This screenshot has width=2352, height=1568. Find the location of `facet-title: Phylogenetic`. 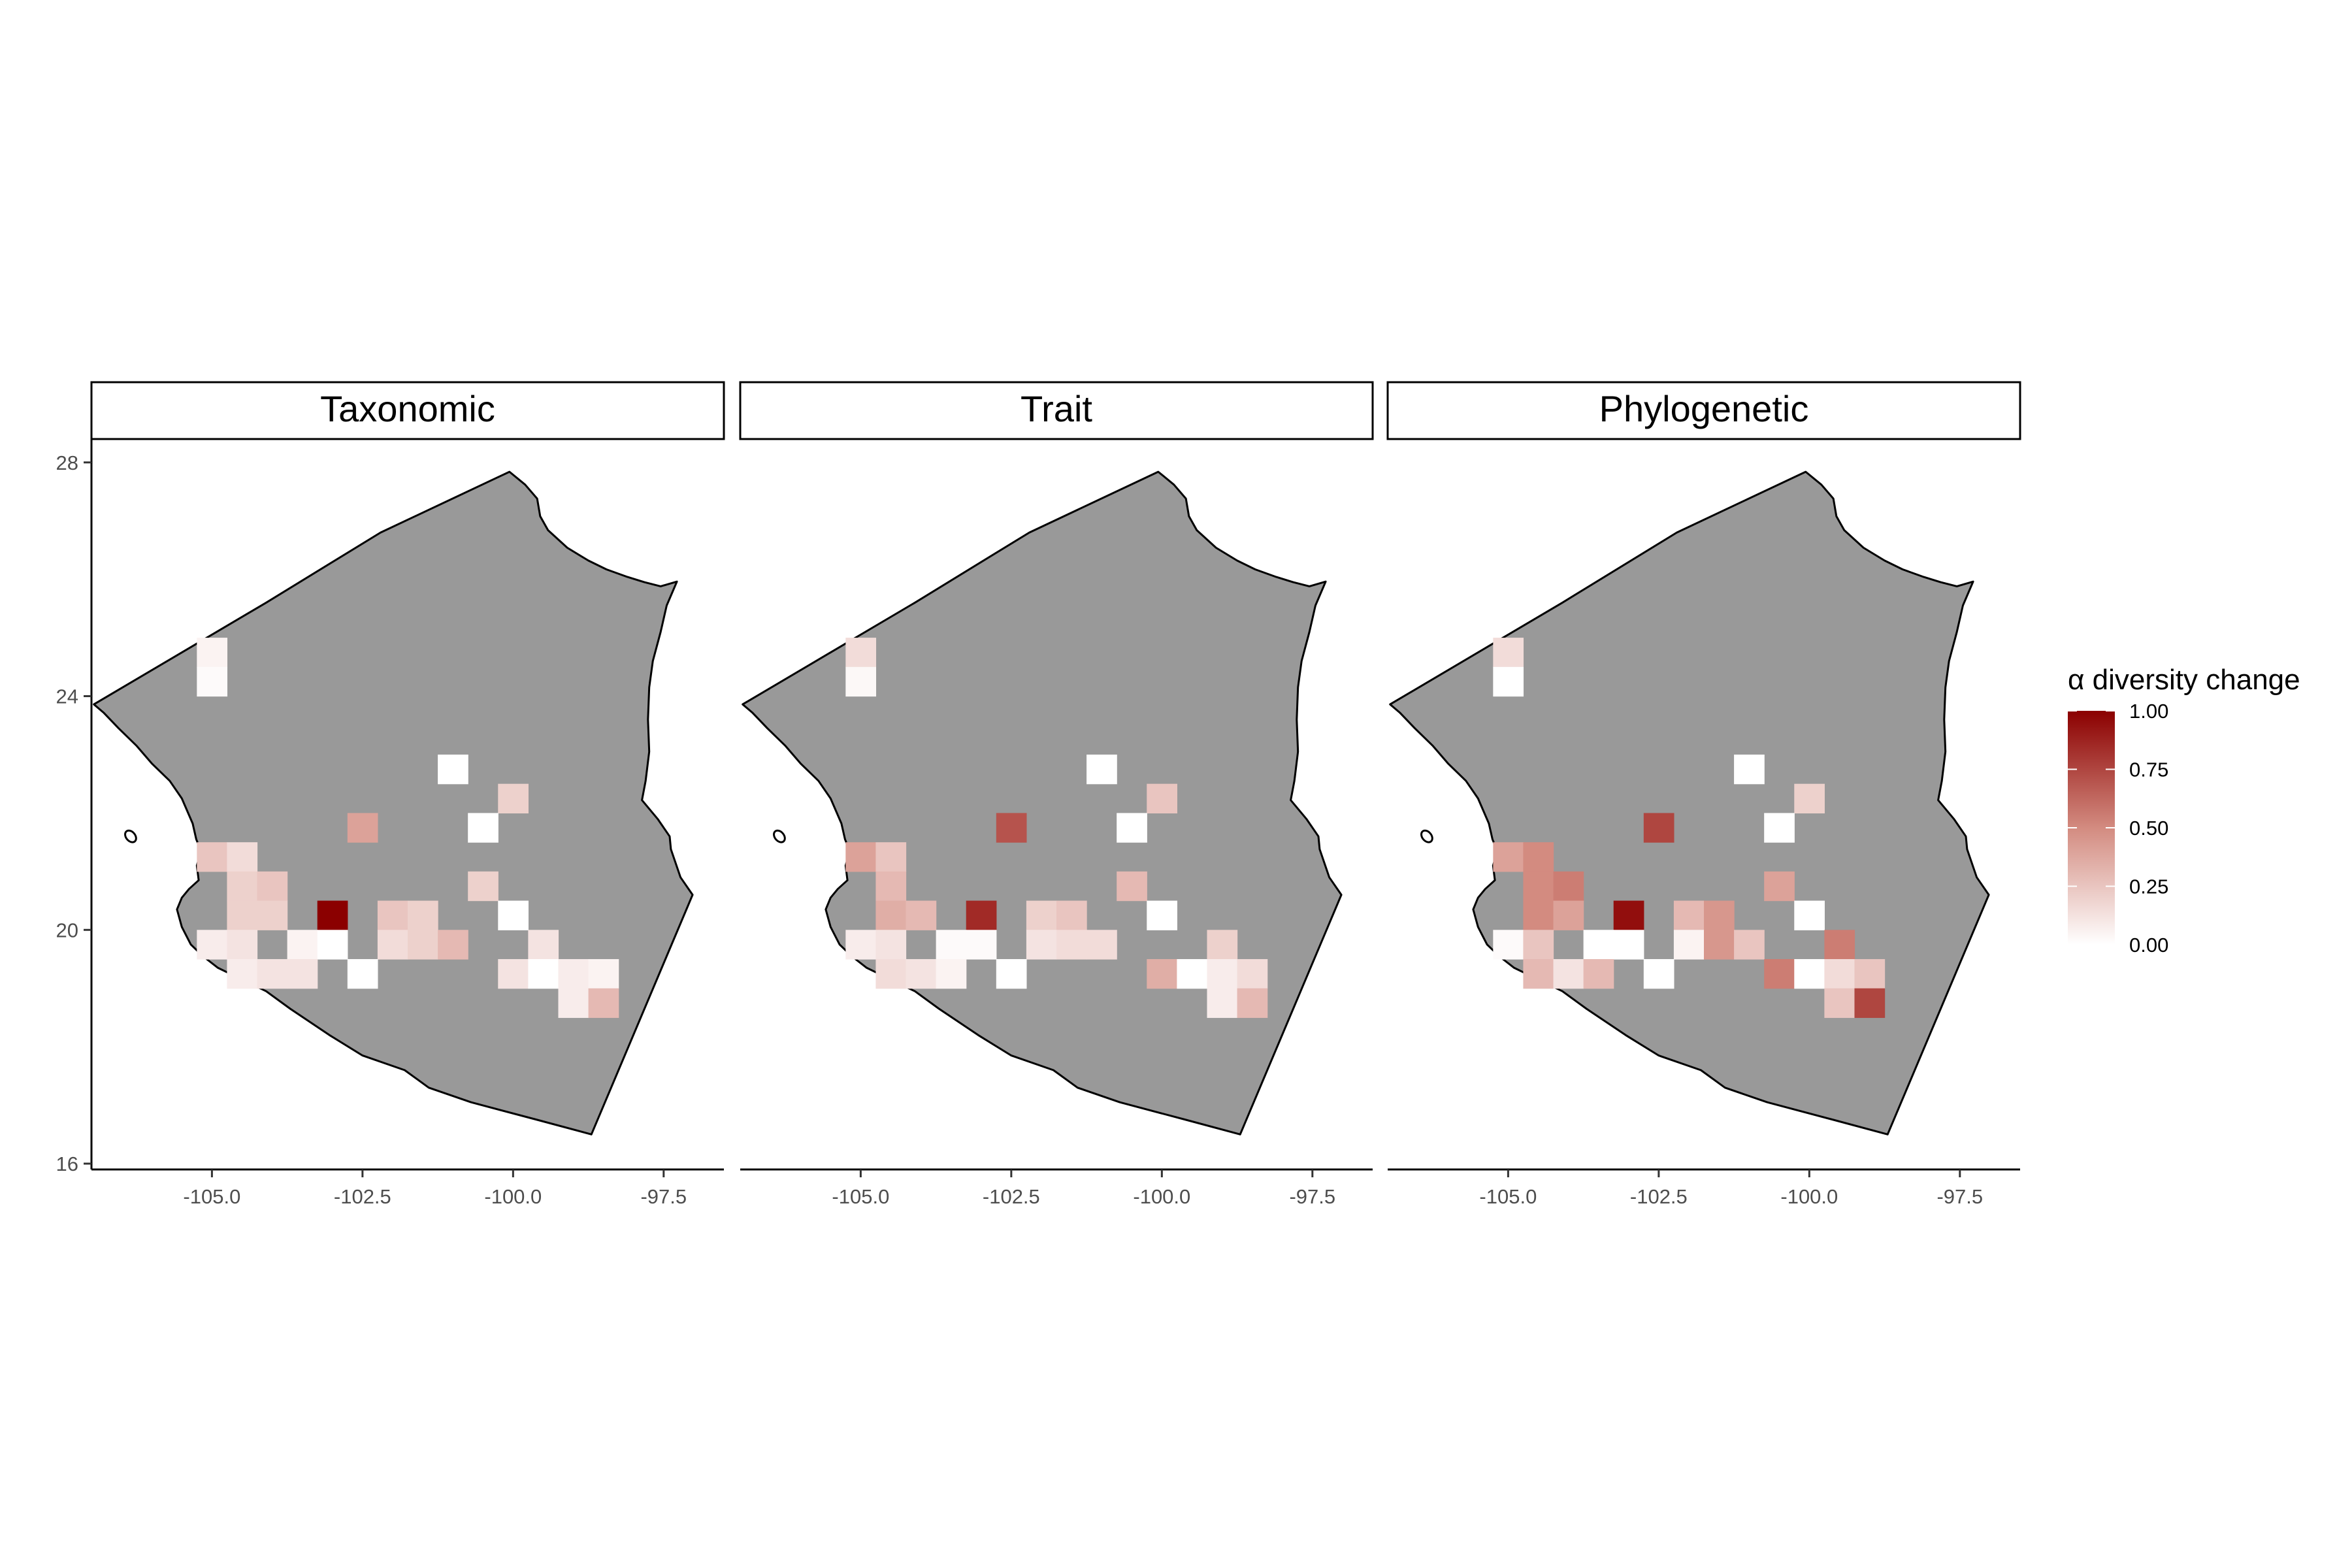

facet-title: Phylogenetic is located at coordinates (1704, 408).